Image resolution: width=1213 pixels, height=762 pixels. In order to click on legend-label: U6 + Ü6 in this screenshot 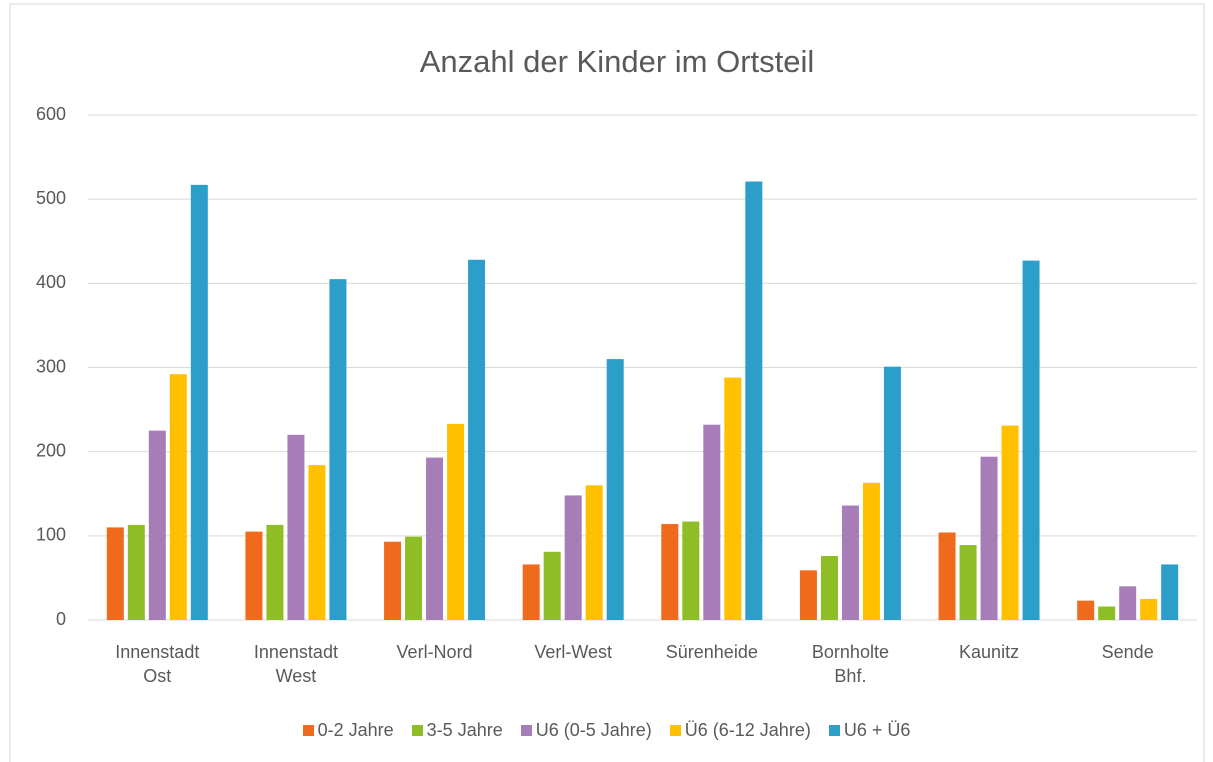, I will do `click(877, 730)`.